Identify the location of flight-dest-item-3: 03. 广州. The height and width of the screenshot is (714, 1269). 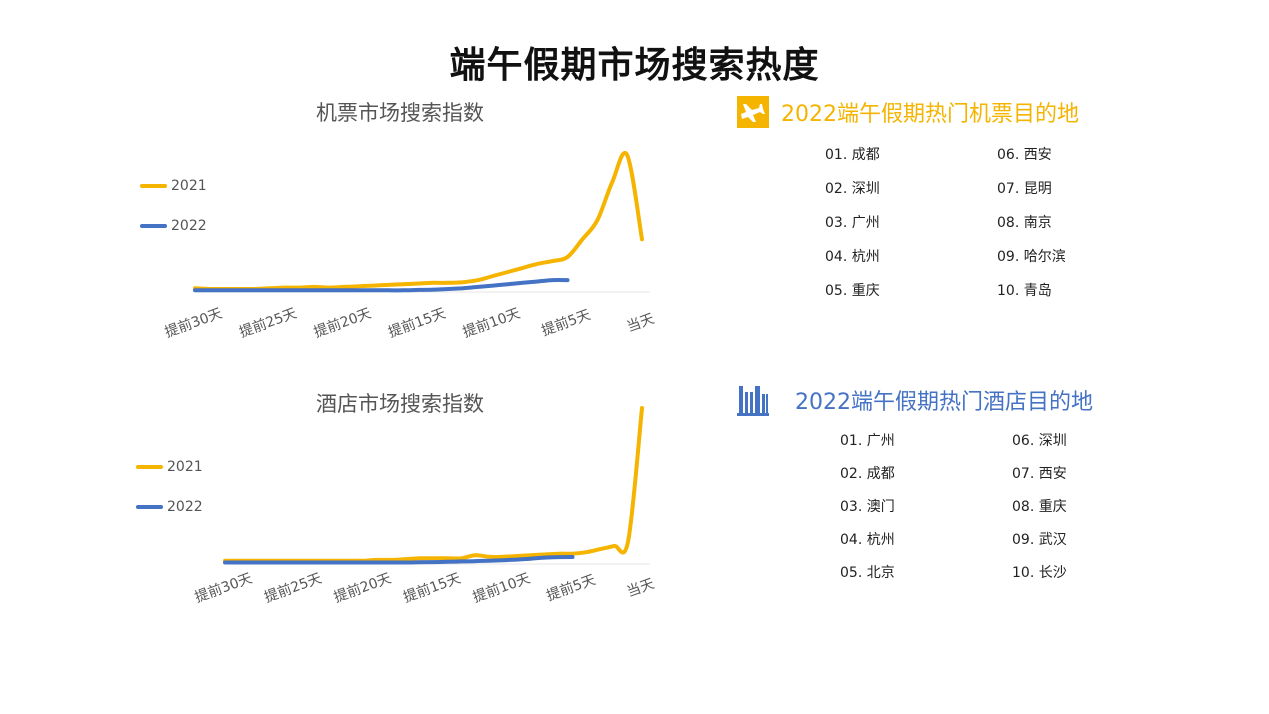
(852, 223).